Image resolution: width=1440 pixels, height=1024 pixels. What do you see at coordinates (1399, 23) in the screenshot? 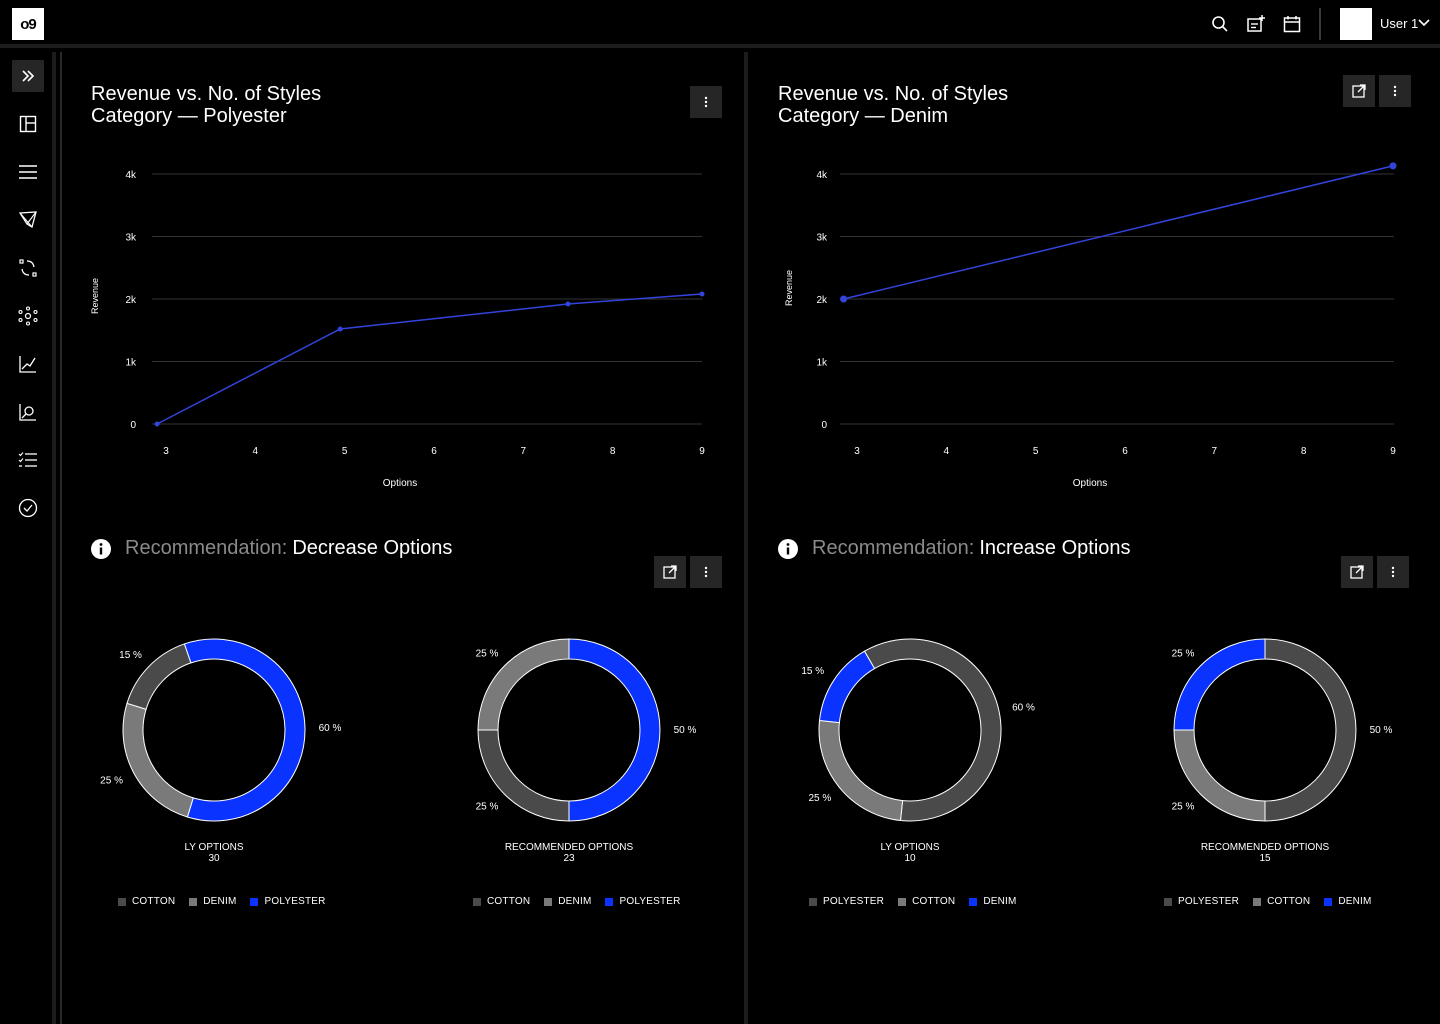
I see `user-name: User 1` at bounding box center [1399, 23].